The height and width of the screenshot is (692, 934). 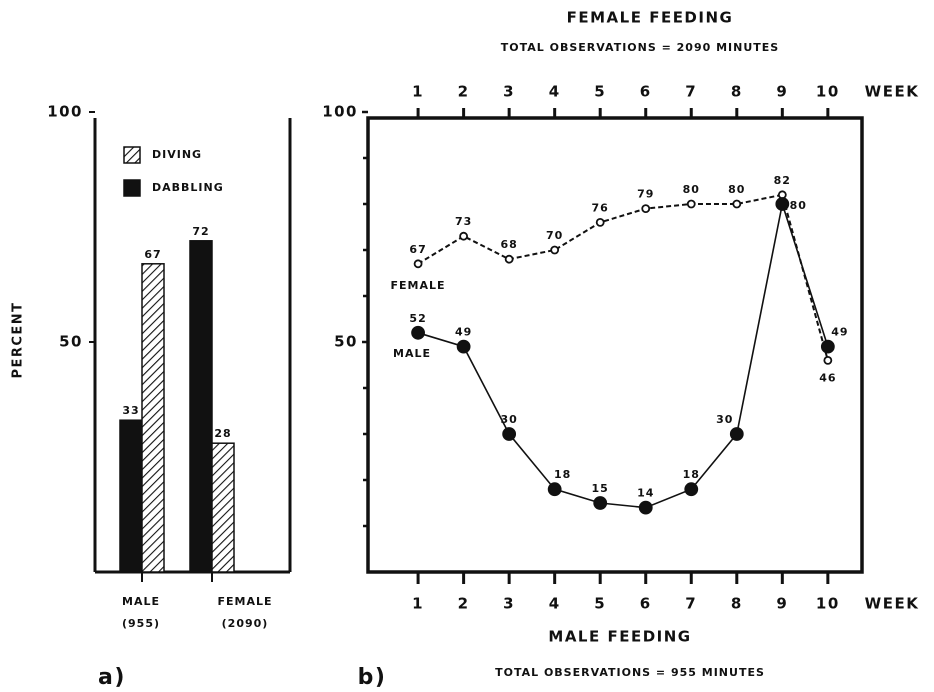 I want to click on panel-label: a), so click(x=112, y=677).